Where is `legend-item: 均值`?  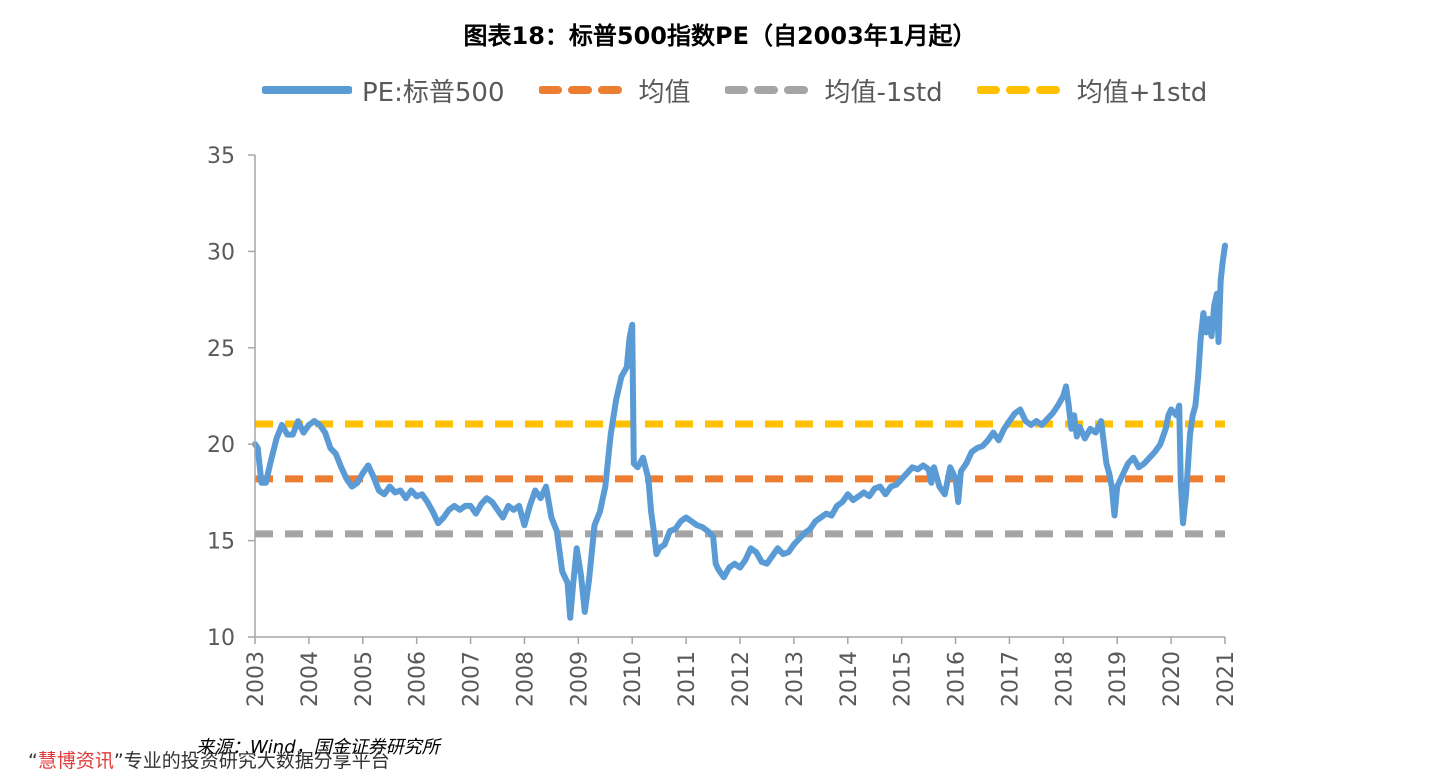 legend-item: 均值 is located at coordinates (614, 90).